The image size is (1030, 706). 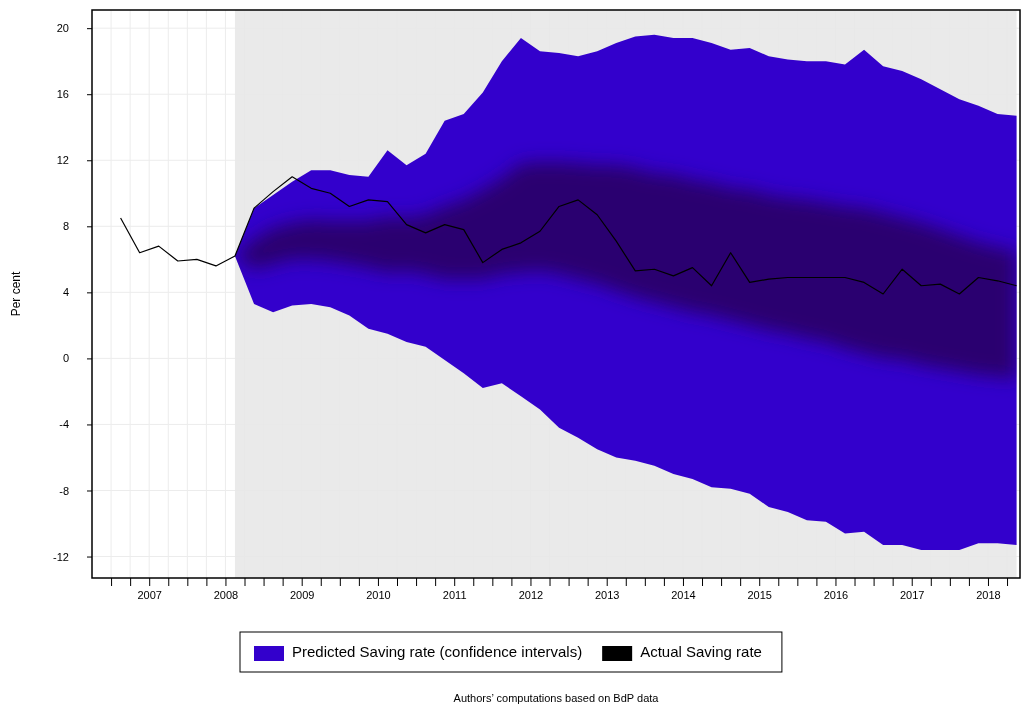 What do you see at coordinates (988, 594) in the screenshot?
I see `x-tick-label: 2018` at bounding box center [988, 594].